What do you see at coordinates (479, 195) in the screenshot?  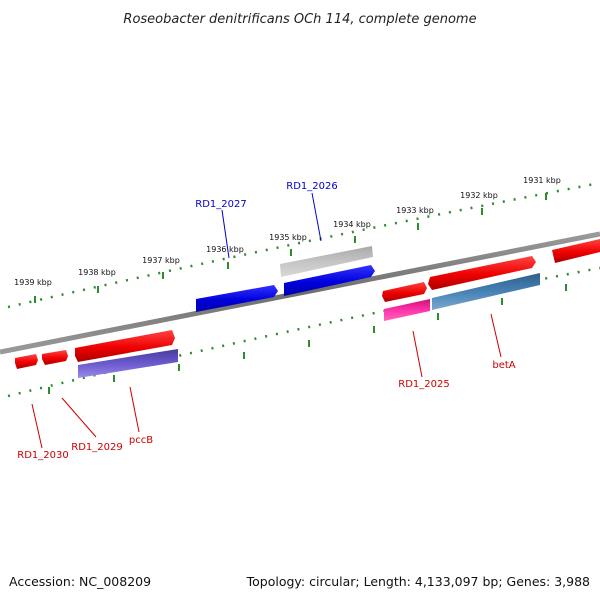 I see `tick-label: 1932 kbp` at bounding box center [479, 195].